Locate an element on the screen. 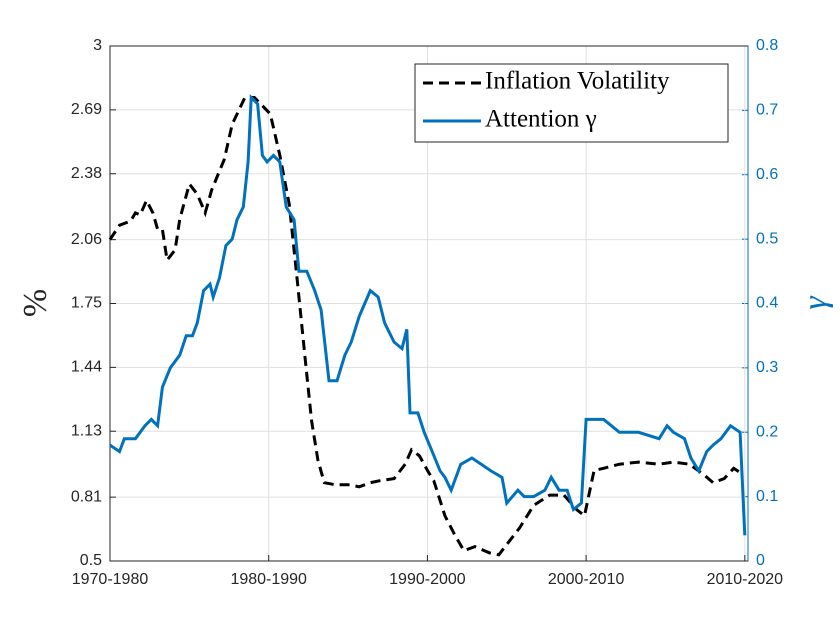  y-tick-label: 0.5 is located at coordinates (91, 560).